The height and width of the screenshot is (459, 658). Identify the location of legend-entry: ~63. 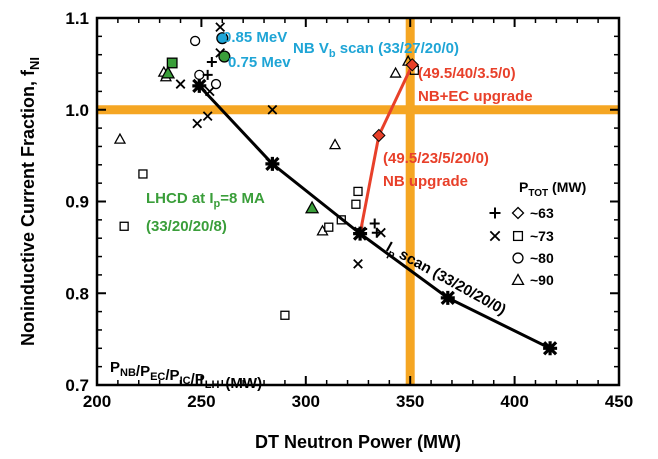
(521, 213).